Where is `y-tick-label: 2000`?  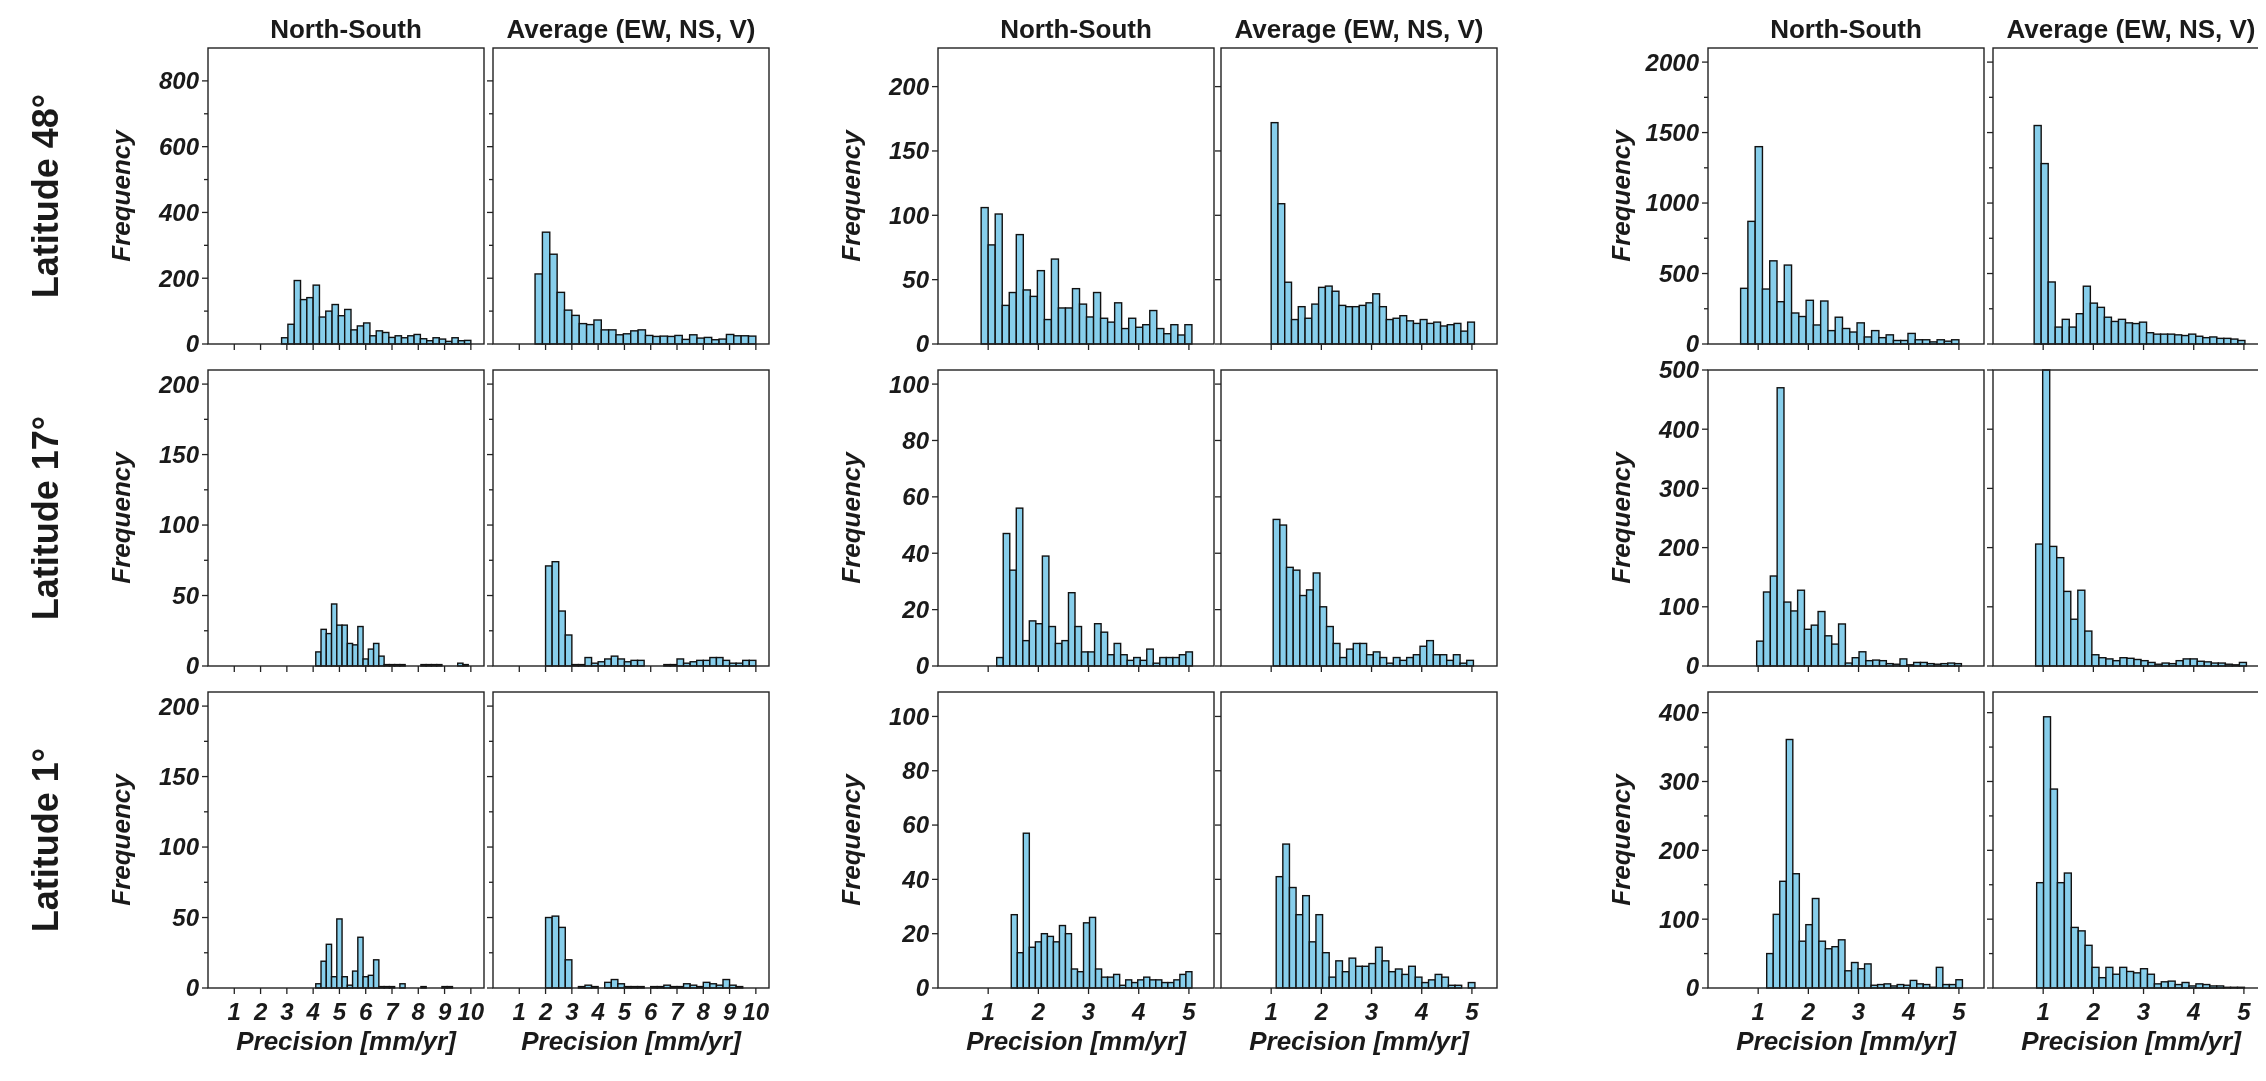 y-tick-label: 2000 is located at coordinates (1672, 62).